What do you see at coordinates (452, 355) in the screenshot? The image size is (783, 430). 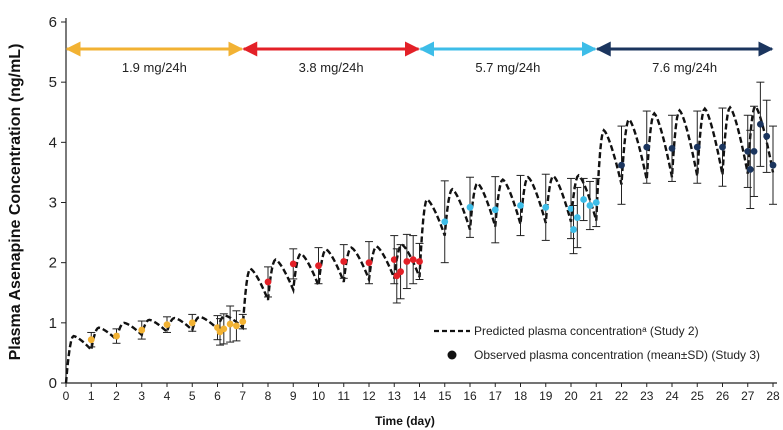 I see `legend-observed-marker` at bounding box center [452, 355].